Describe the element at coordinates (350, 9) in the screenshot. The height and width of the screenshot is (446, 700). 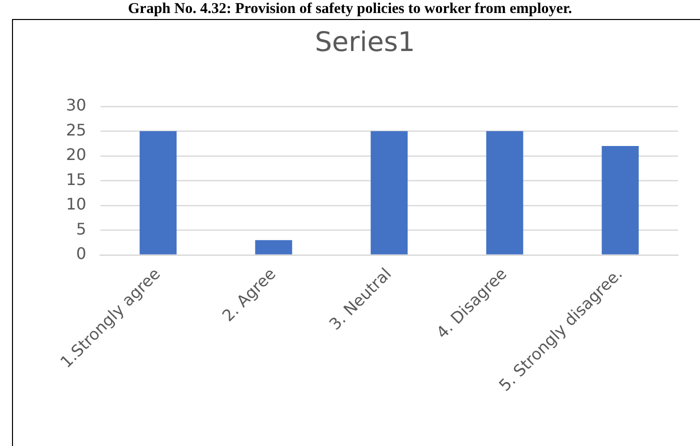
I see `text: Graph No. 4.32: Provision of safety policies to worker from employer.` at that location.